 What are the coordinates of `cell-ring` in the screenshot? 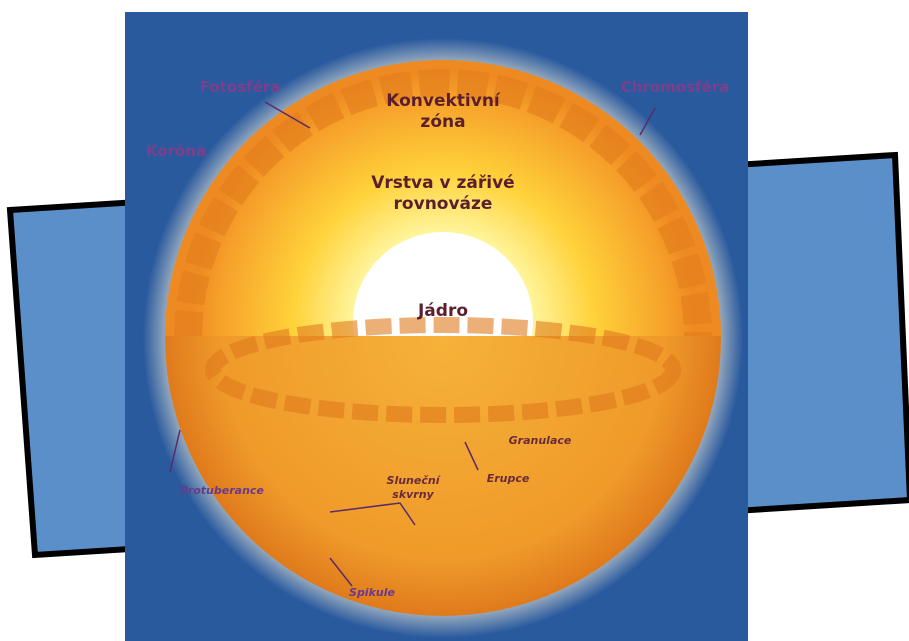 It's located at (443, 370).